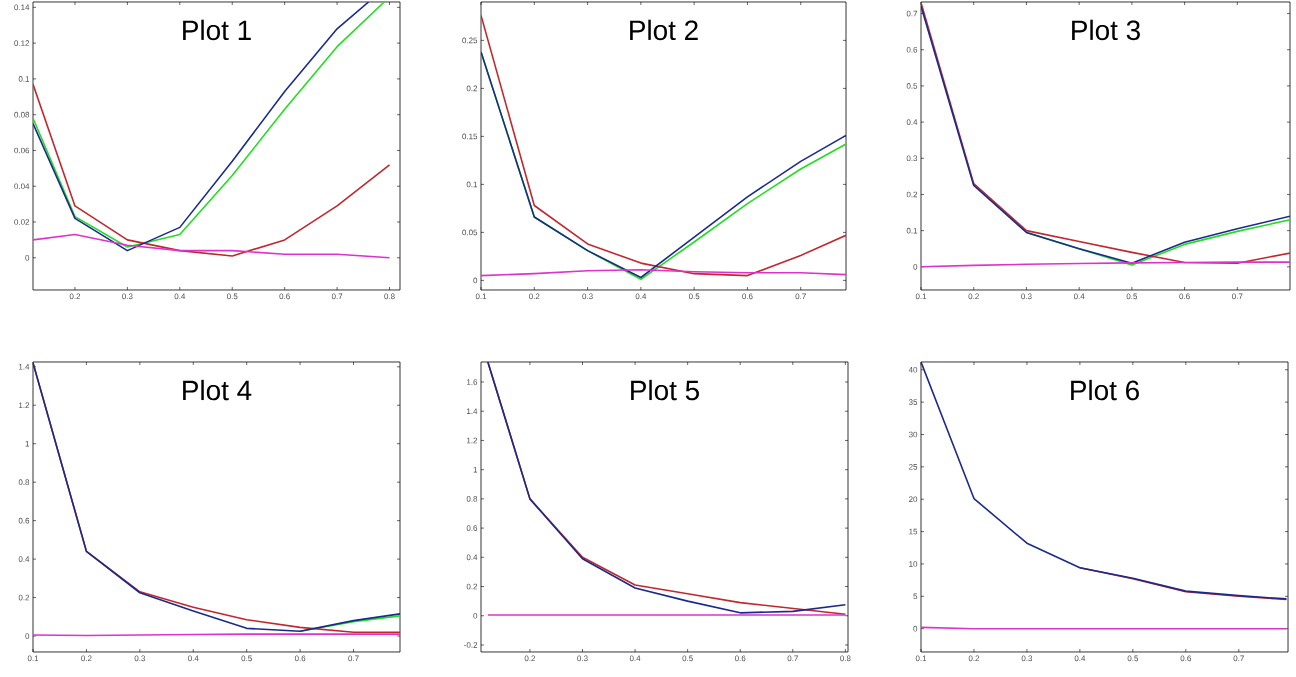 This screenshot has width=1296, height=677. I want to click on text: Plot 2, so click(664, 30).